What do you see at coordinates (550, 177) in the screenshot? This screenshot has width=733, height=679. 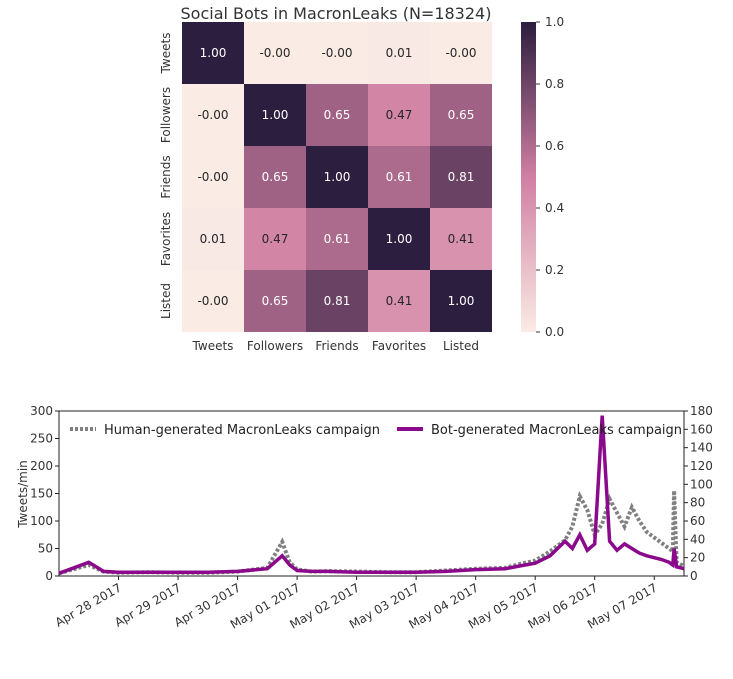 I see `colorbar-ticks: 0.0 0.2 0.4 0.6 0.8 1.0` at bounding box center [550, 177].